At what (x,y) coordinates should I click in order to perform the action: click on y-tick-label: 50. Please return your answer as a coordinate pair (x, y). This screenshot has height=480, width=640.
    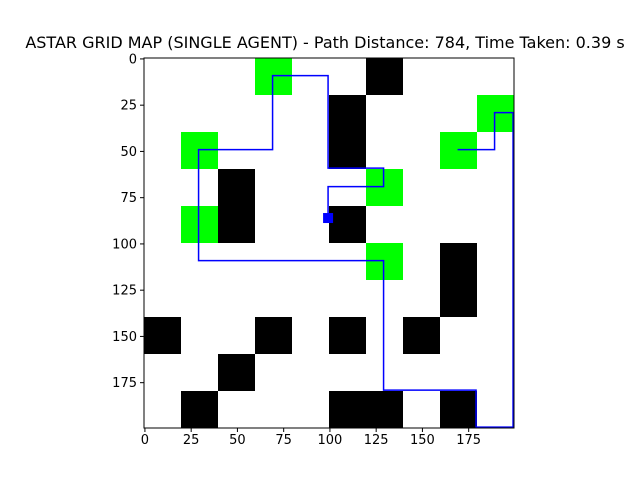
    Looking at the image, I should click on (128, 152).